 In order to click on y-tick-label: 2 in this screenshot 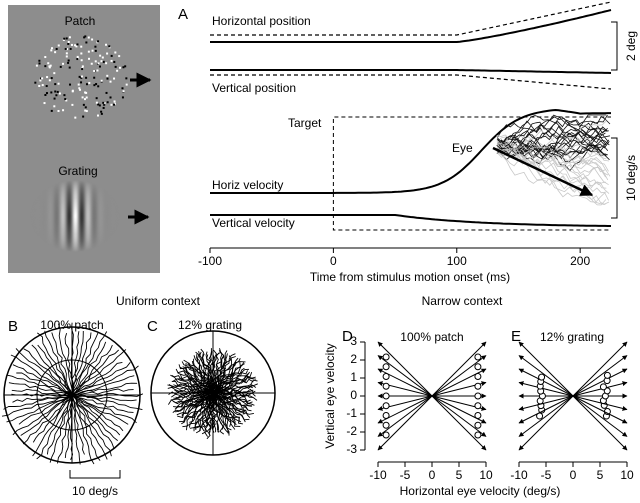, I will do `click(353, 359)`.